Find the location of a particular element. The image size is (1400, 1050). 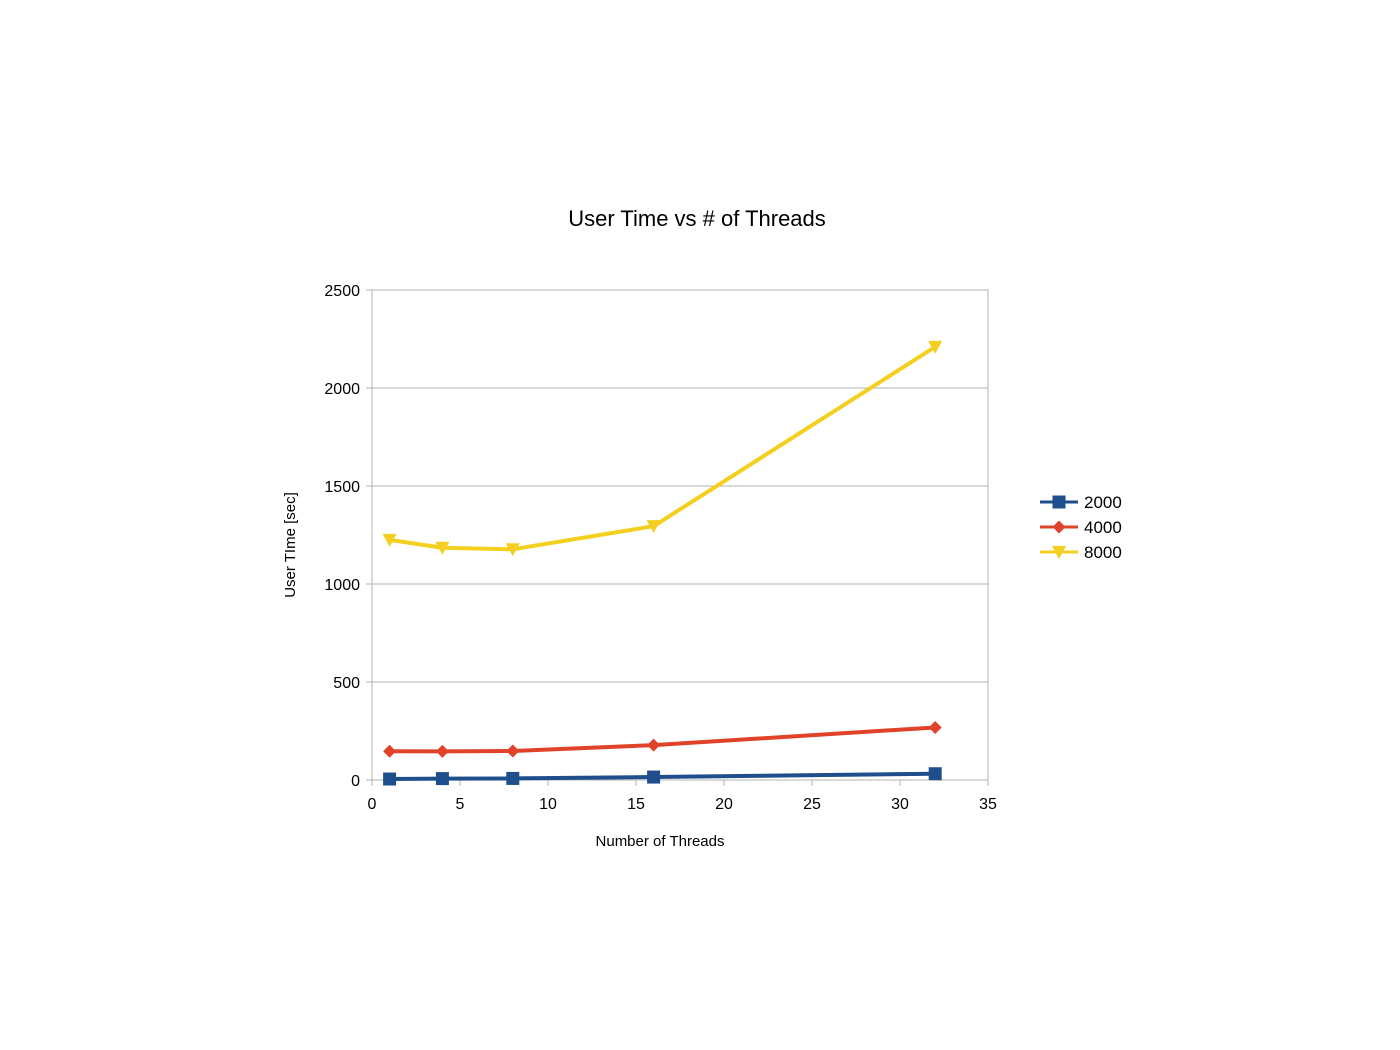

legend-label: 4000 is located at coordinates (1103, 527).